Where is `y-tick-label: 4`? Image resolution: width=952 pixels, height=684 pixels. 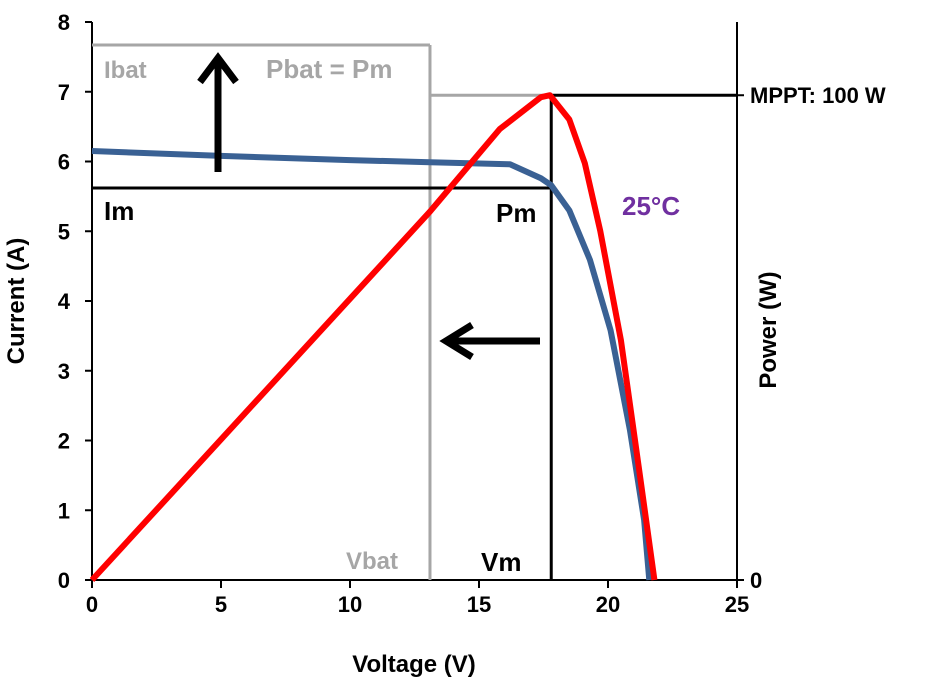
y-tick-label: 4 is located at coordinates (64, 301).